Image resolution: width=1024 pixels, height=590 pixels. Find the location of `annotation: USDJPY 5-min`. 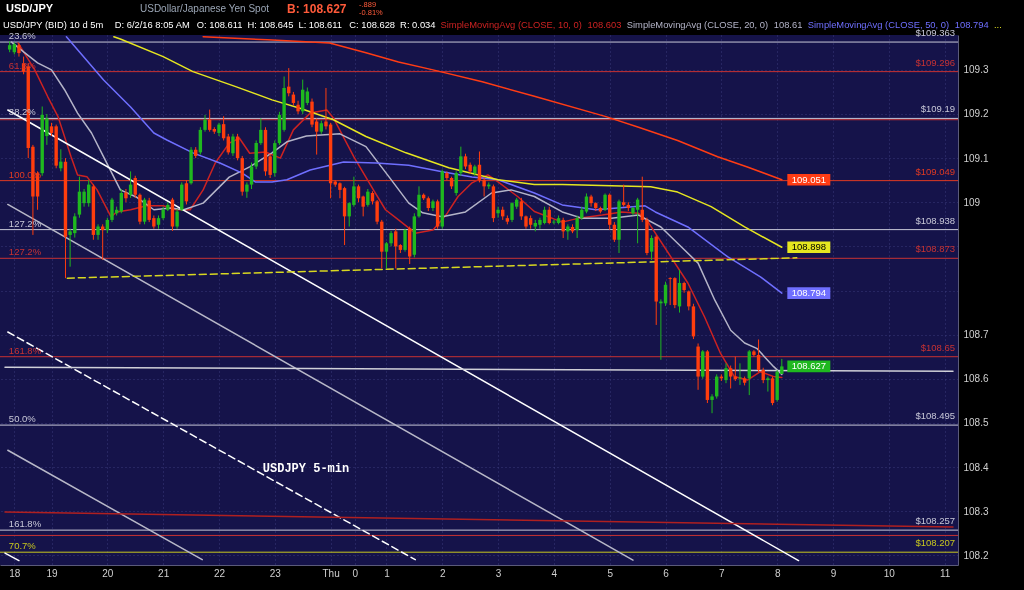

annotation: USDJPY 5-min is located at coordinates (306, 469).